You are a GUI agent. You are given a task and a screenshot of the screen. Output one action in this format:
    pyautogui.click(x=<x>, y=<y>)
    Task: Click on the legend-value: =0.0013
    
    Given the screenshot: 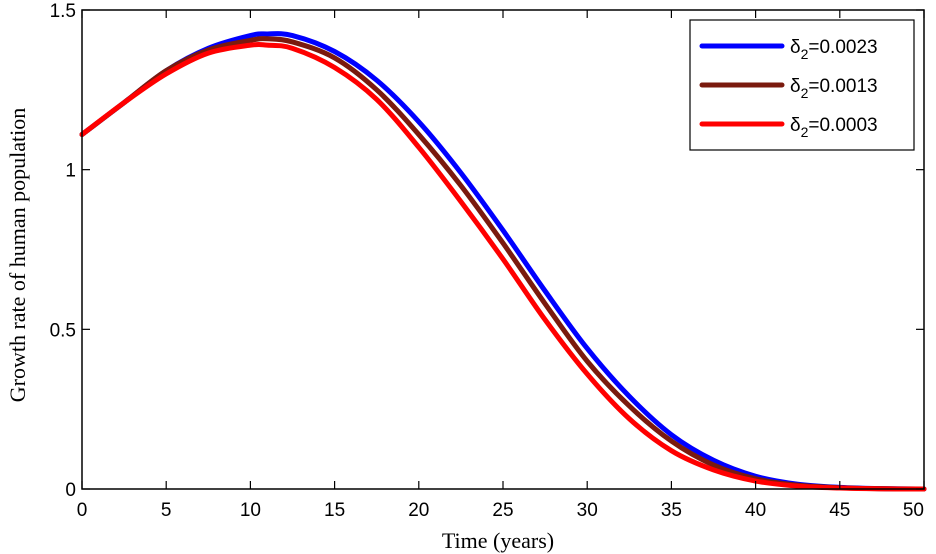 What is the action you would take?
    pyautogui.click(x=842, y=86)
    